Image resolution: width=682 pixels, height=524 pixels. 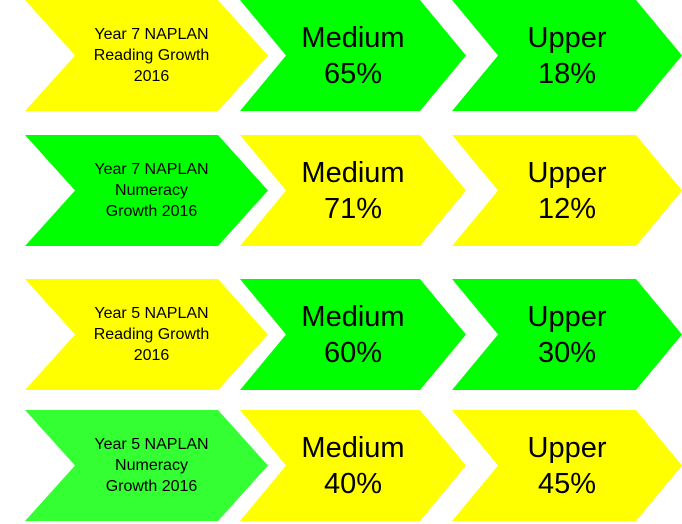 What do you see at coordinates (151, 334) in the screenshot?
I see `label-text: Year 5 NAPLAN Reading Growth 2016` at bounding box center [151, 334].